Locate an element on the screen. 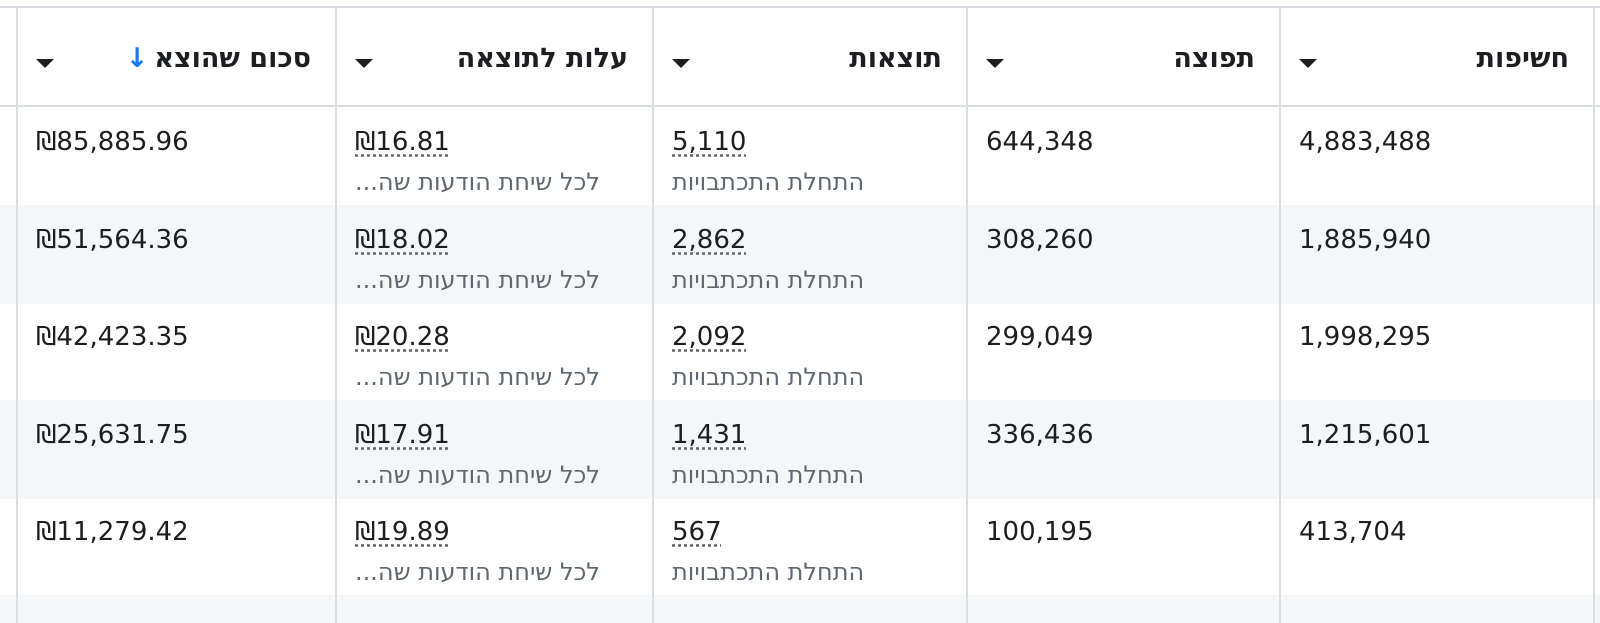  arrow-down-icon: ↓ is located at coordinates (137, 58).